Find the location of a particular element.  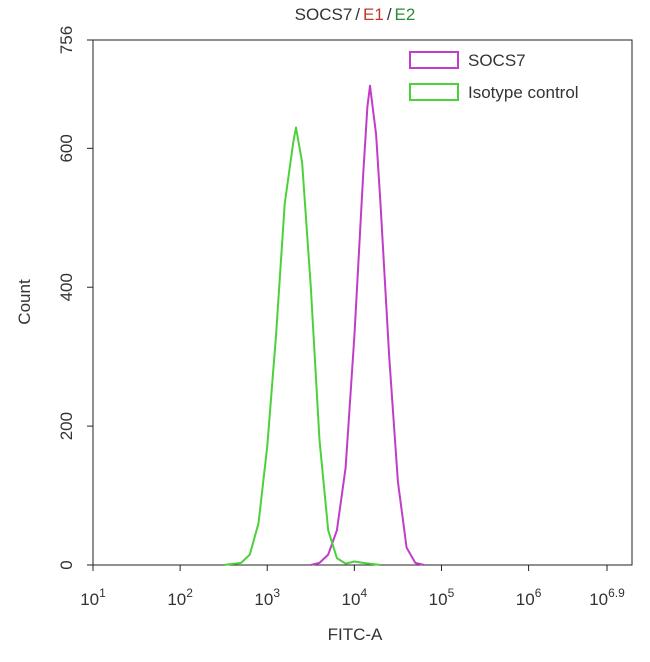

x-tick-label: 10⁶ is located at coordinates (529, 597).